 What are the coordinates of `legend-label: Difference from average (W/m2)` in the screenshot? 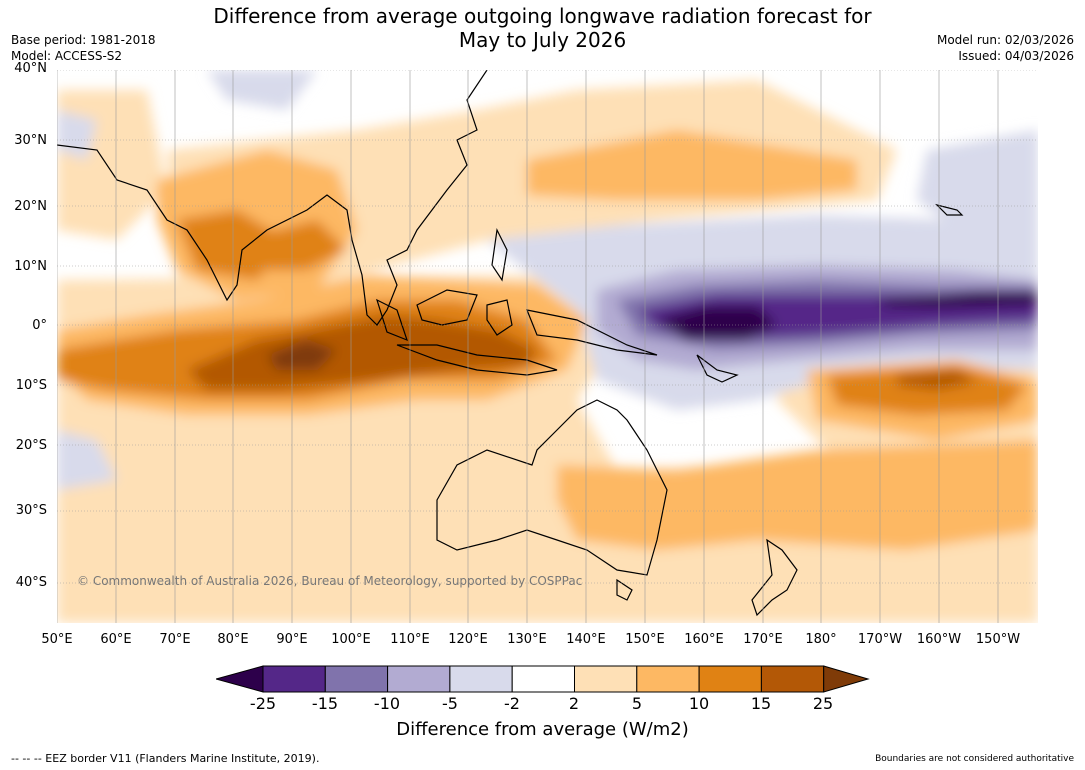 It's located at (542, 729).